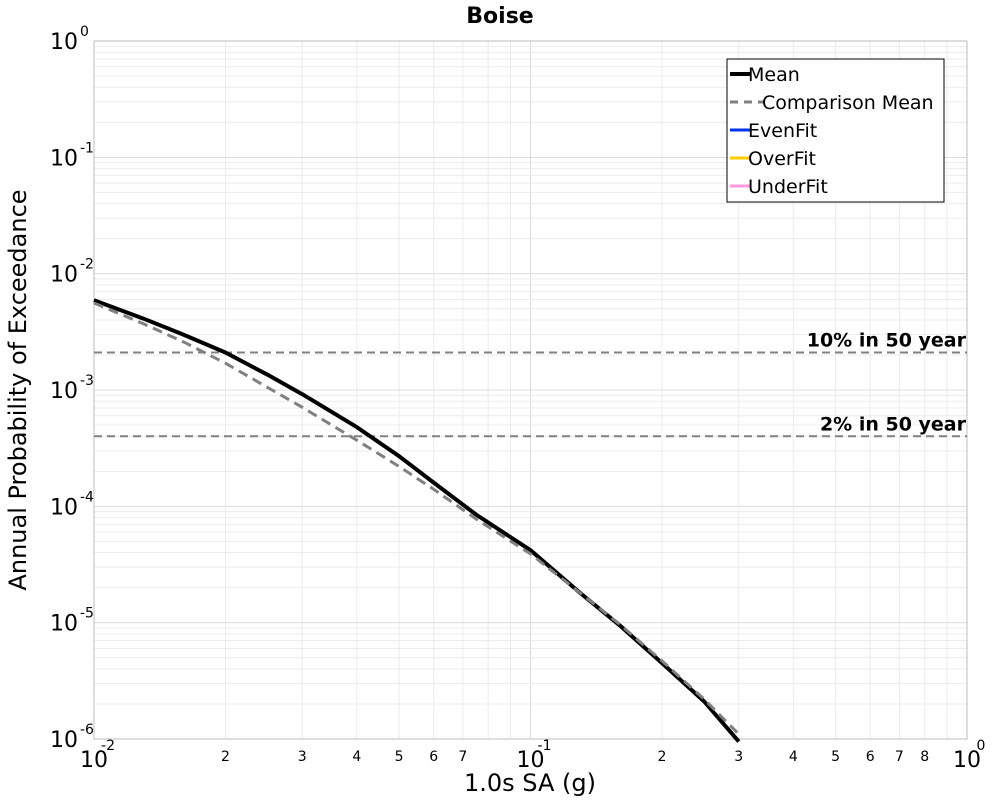  What do you see at coordinates (924, 757) in the screenshot?
I see `x-minor-tick-label: 8` at bounding box center [924, 757].